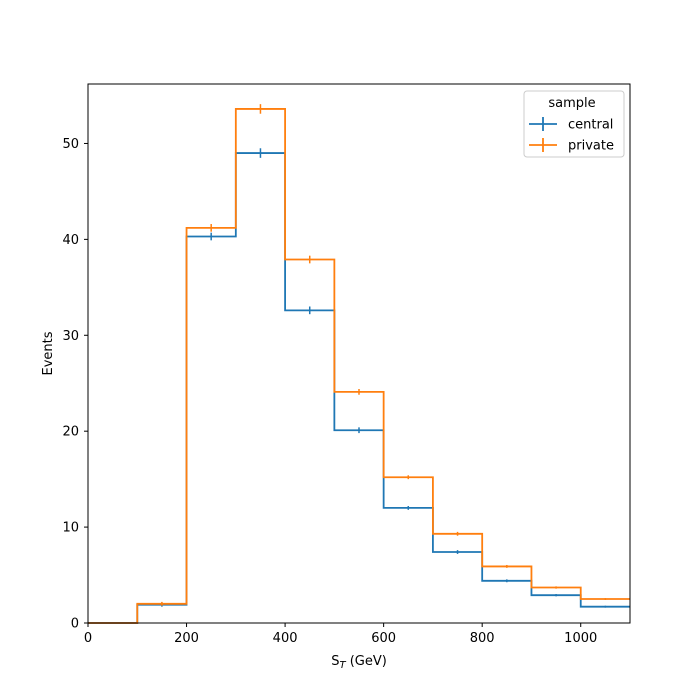  Describe the element at coordinates (75, 624) in the screenshot. I see `y-tick-label: 0` at that location.